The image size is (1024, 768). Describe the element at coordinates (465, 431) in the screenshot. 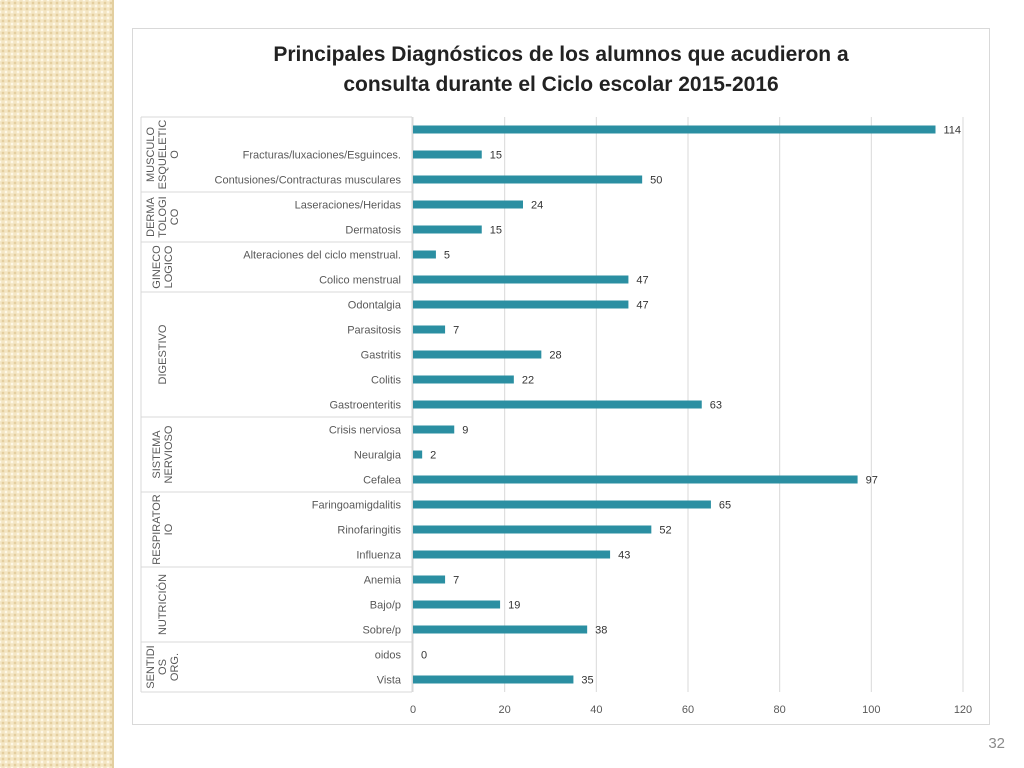

I see `data-label: 9` at that location.